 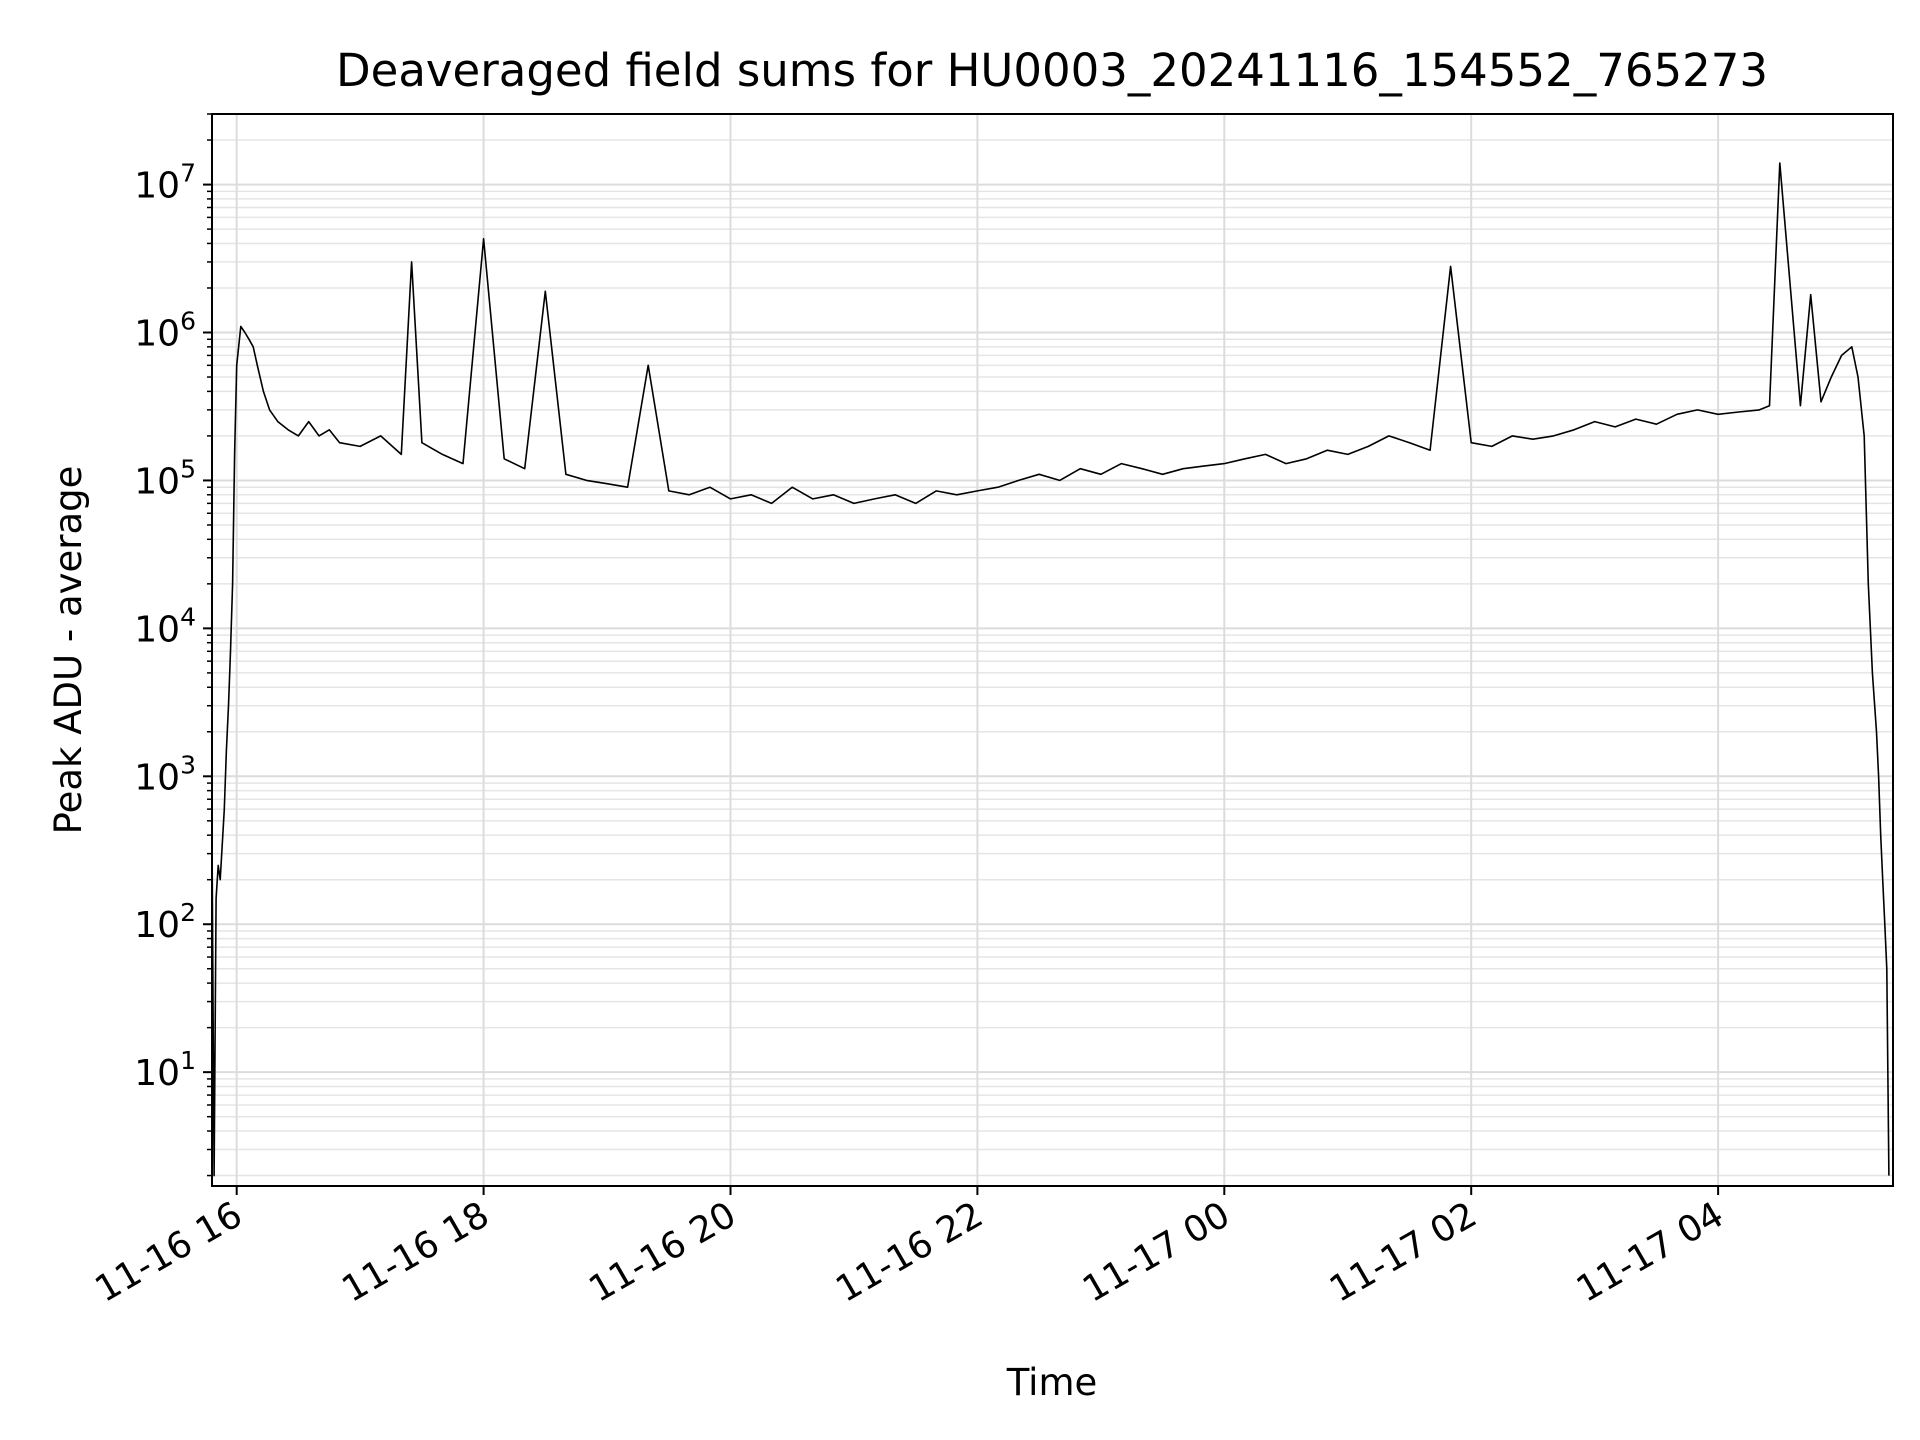 What do you see at coordinates (68, 650) in the screenshot?
I see `y-axis-title: Peak ADU - average` at bounding box center [68, 650].